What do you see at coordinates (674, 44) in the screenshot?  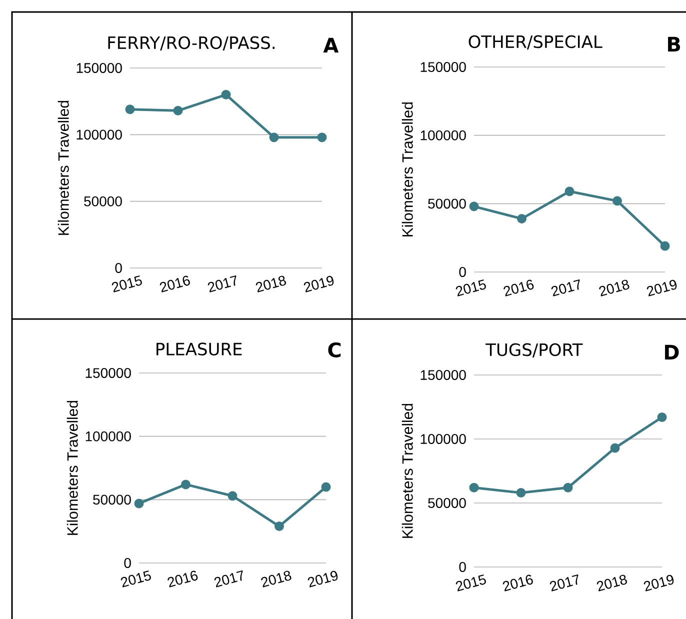 I see `text: B` at bounding box center [674, 44].